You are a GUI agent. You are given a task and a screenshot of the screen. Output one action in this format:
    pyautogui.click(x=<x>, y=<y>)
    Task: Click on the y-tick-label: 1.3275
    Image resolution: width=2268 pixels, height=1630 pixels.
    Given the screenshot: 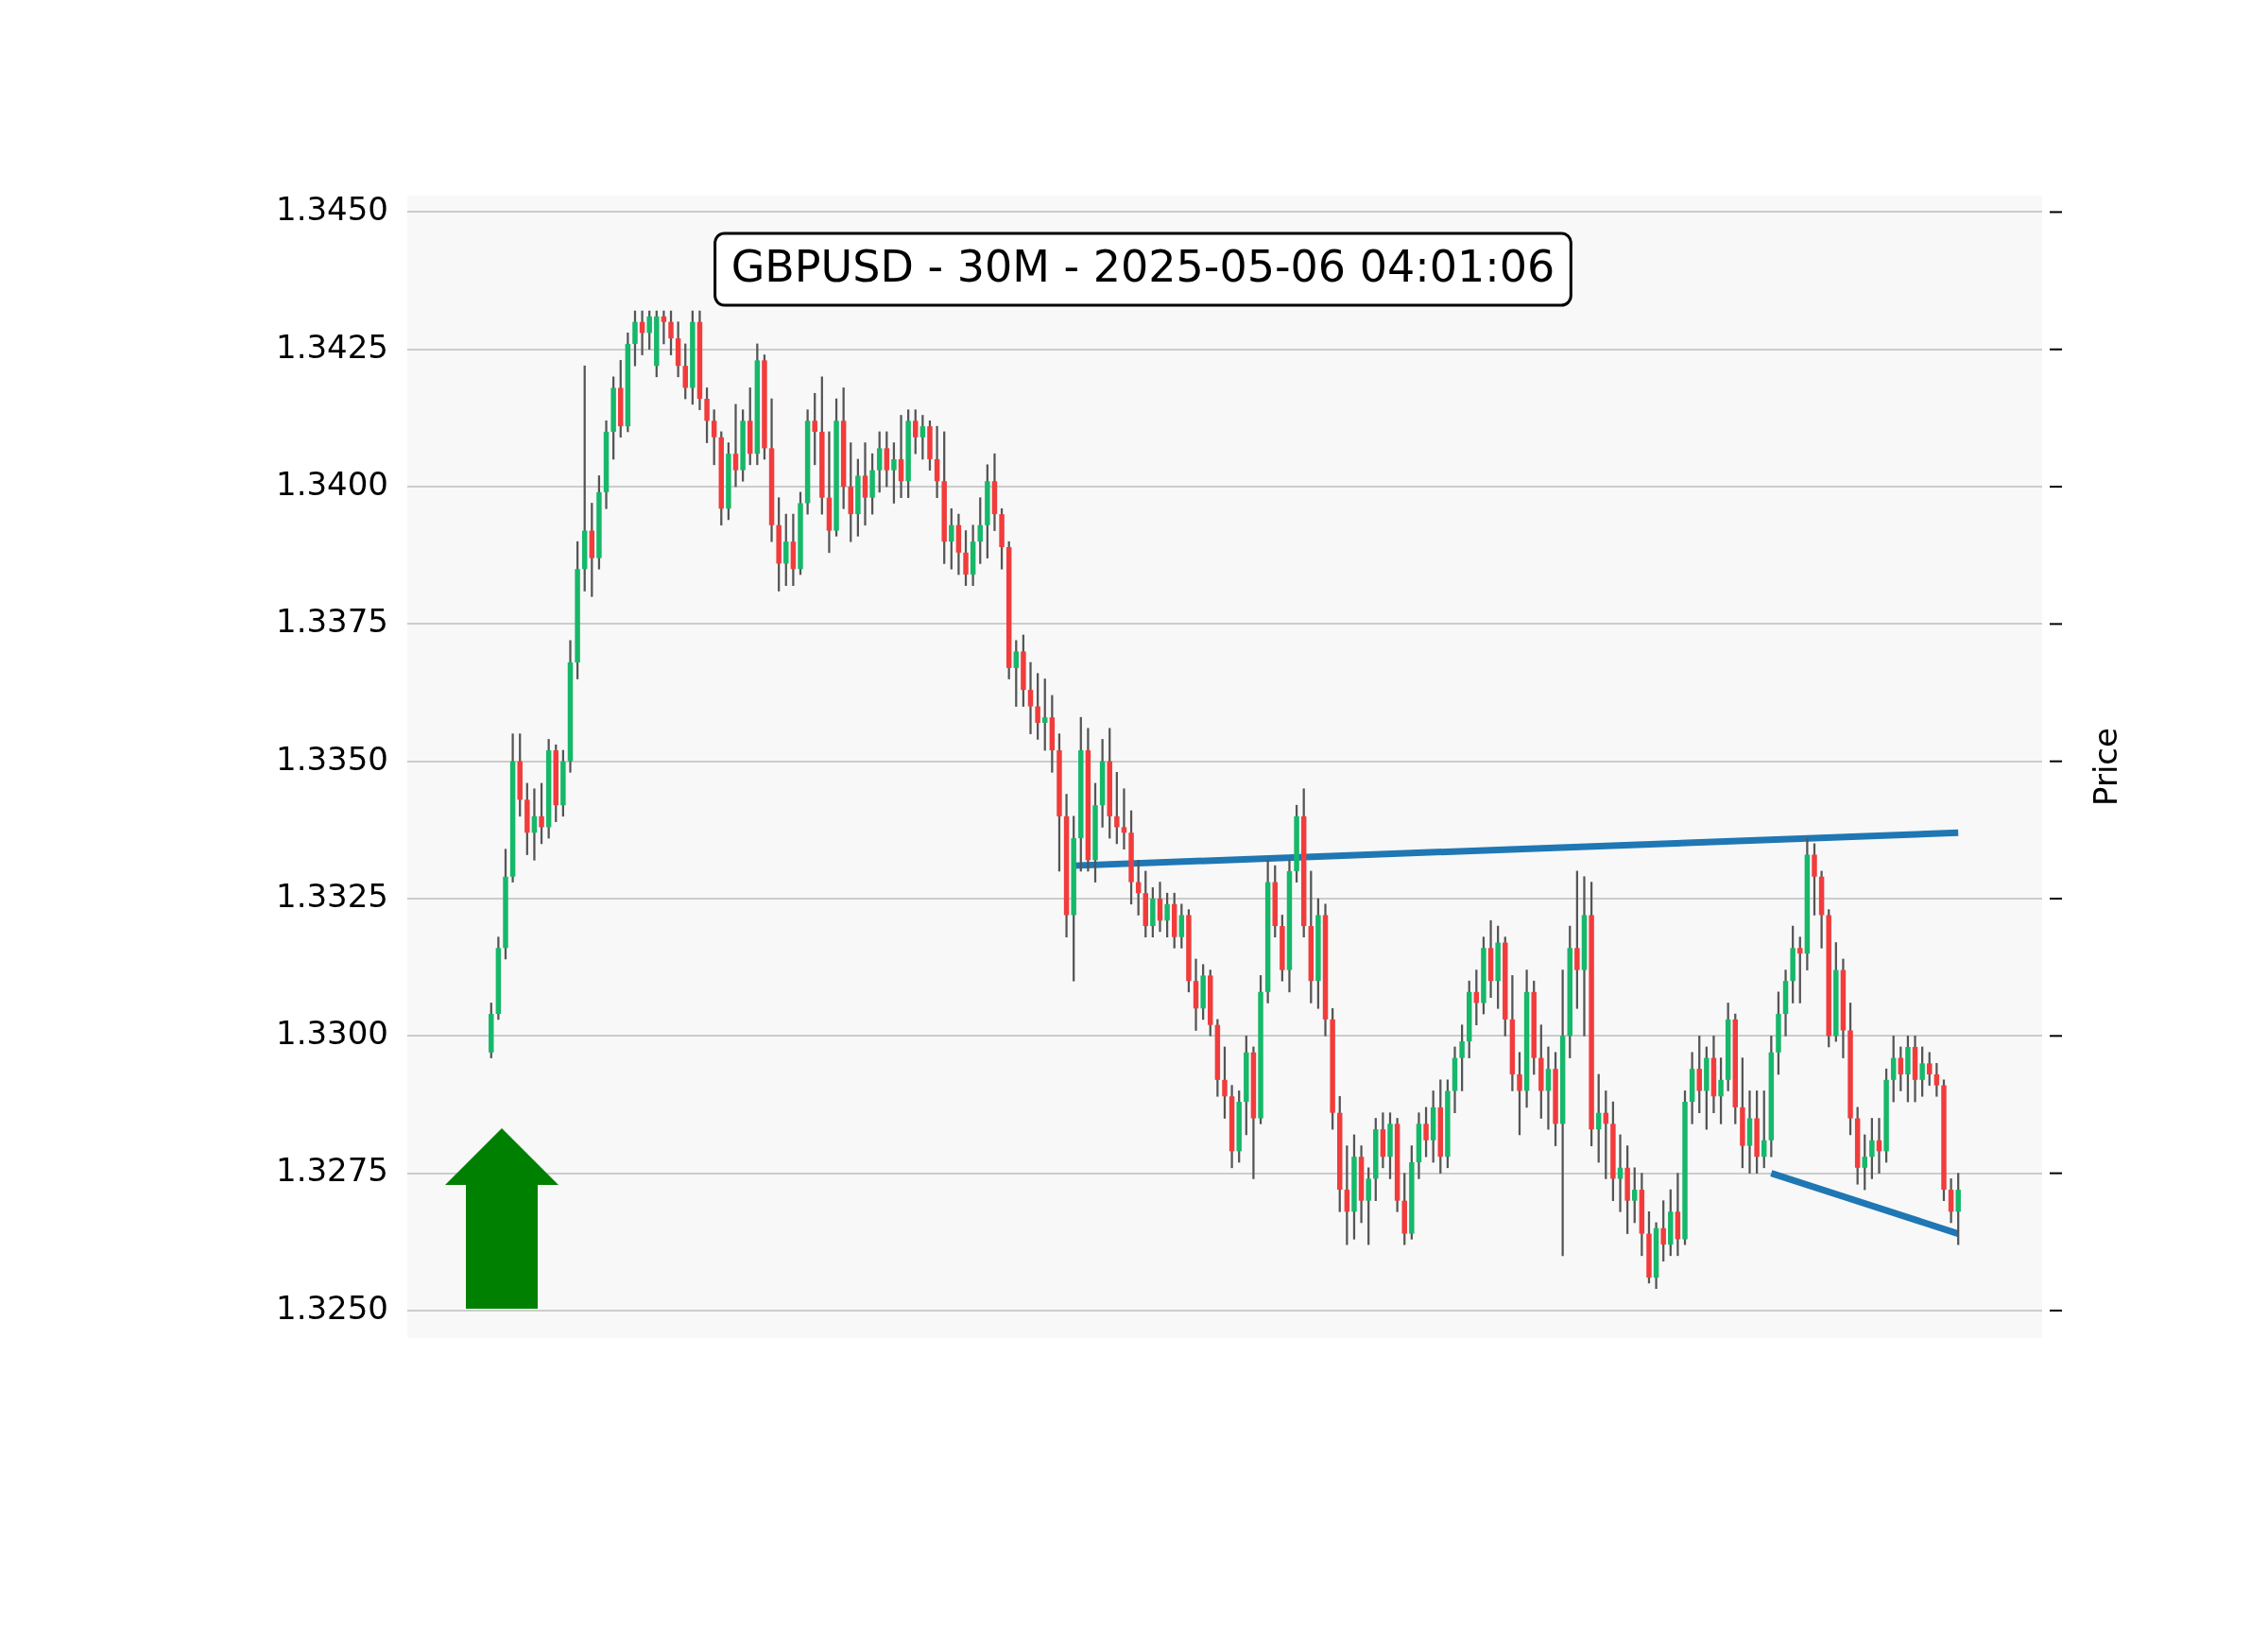 What is the action you would take?
    pyautogui.click(x=332, y=1170)
    